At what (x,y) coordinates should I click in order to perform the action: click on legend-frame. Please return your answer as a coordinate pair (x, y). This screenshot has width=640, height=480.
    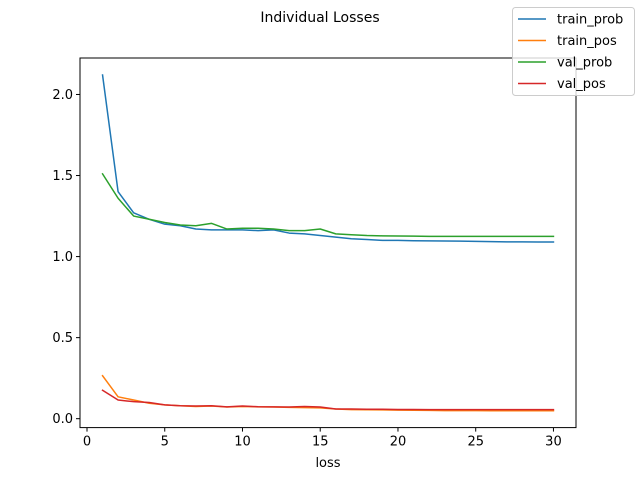
    Looking at the image, I should click on (573, 51).